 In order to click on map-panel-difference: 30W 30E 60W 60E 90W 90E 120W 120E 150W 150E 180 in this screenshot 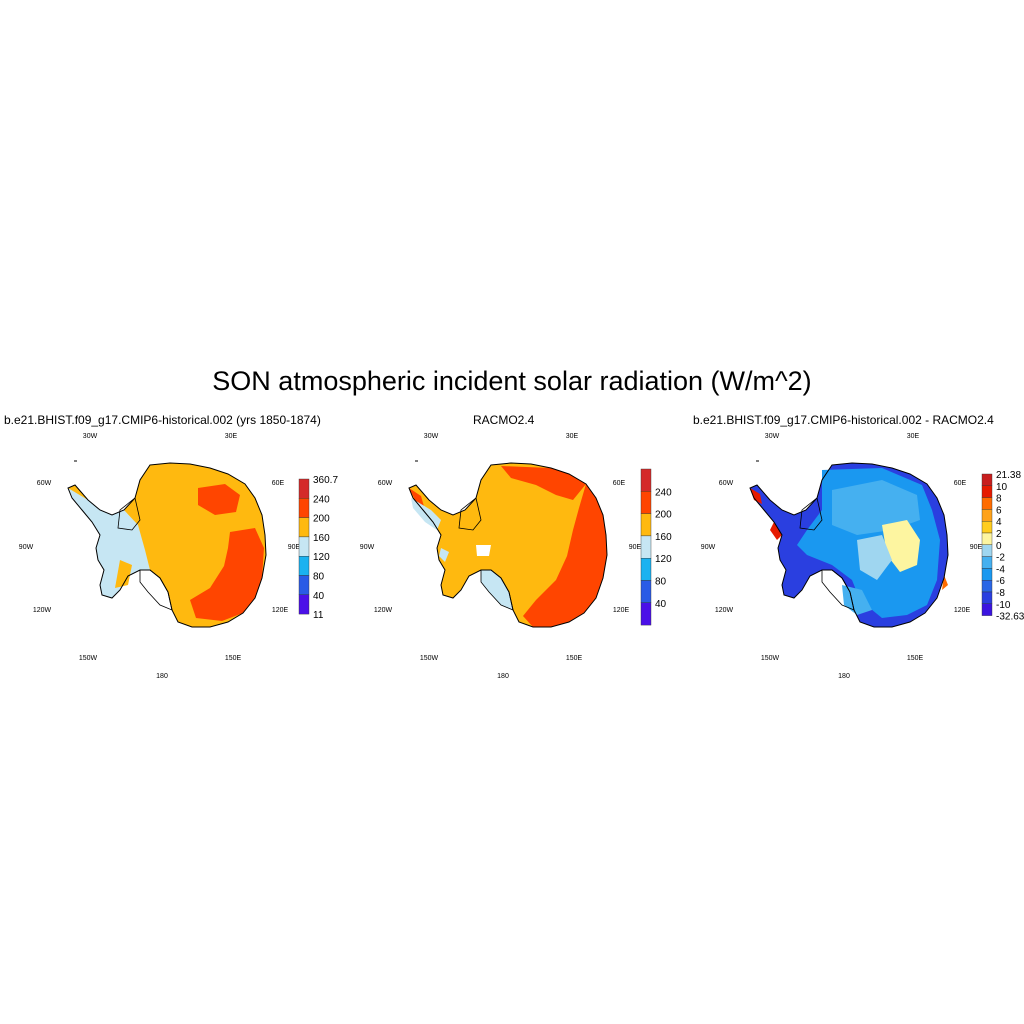, I will do `click(842, 556)`.